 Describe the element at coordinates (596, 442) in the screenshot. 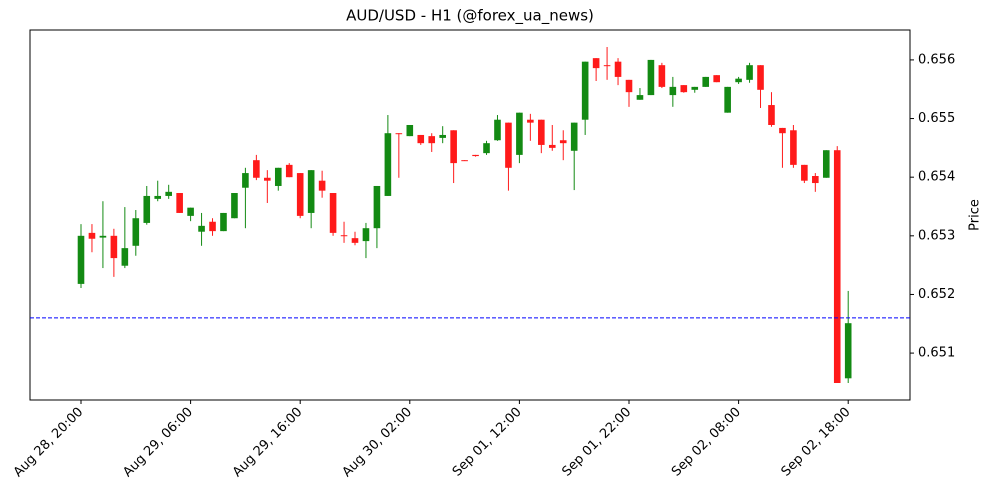

I see `x-tick-label: Sep 01, 22:00` at that location.